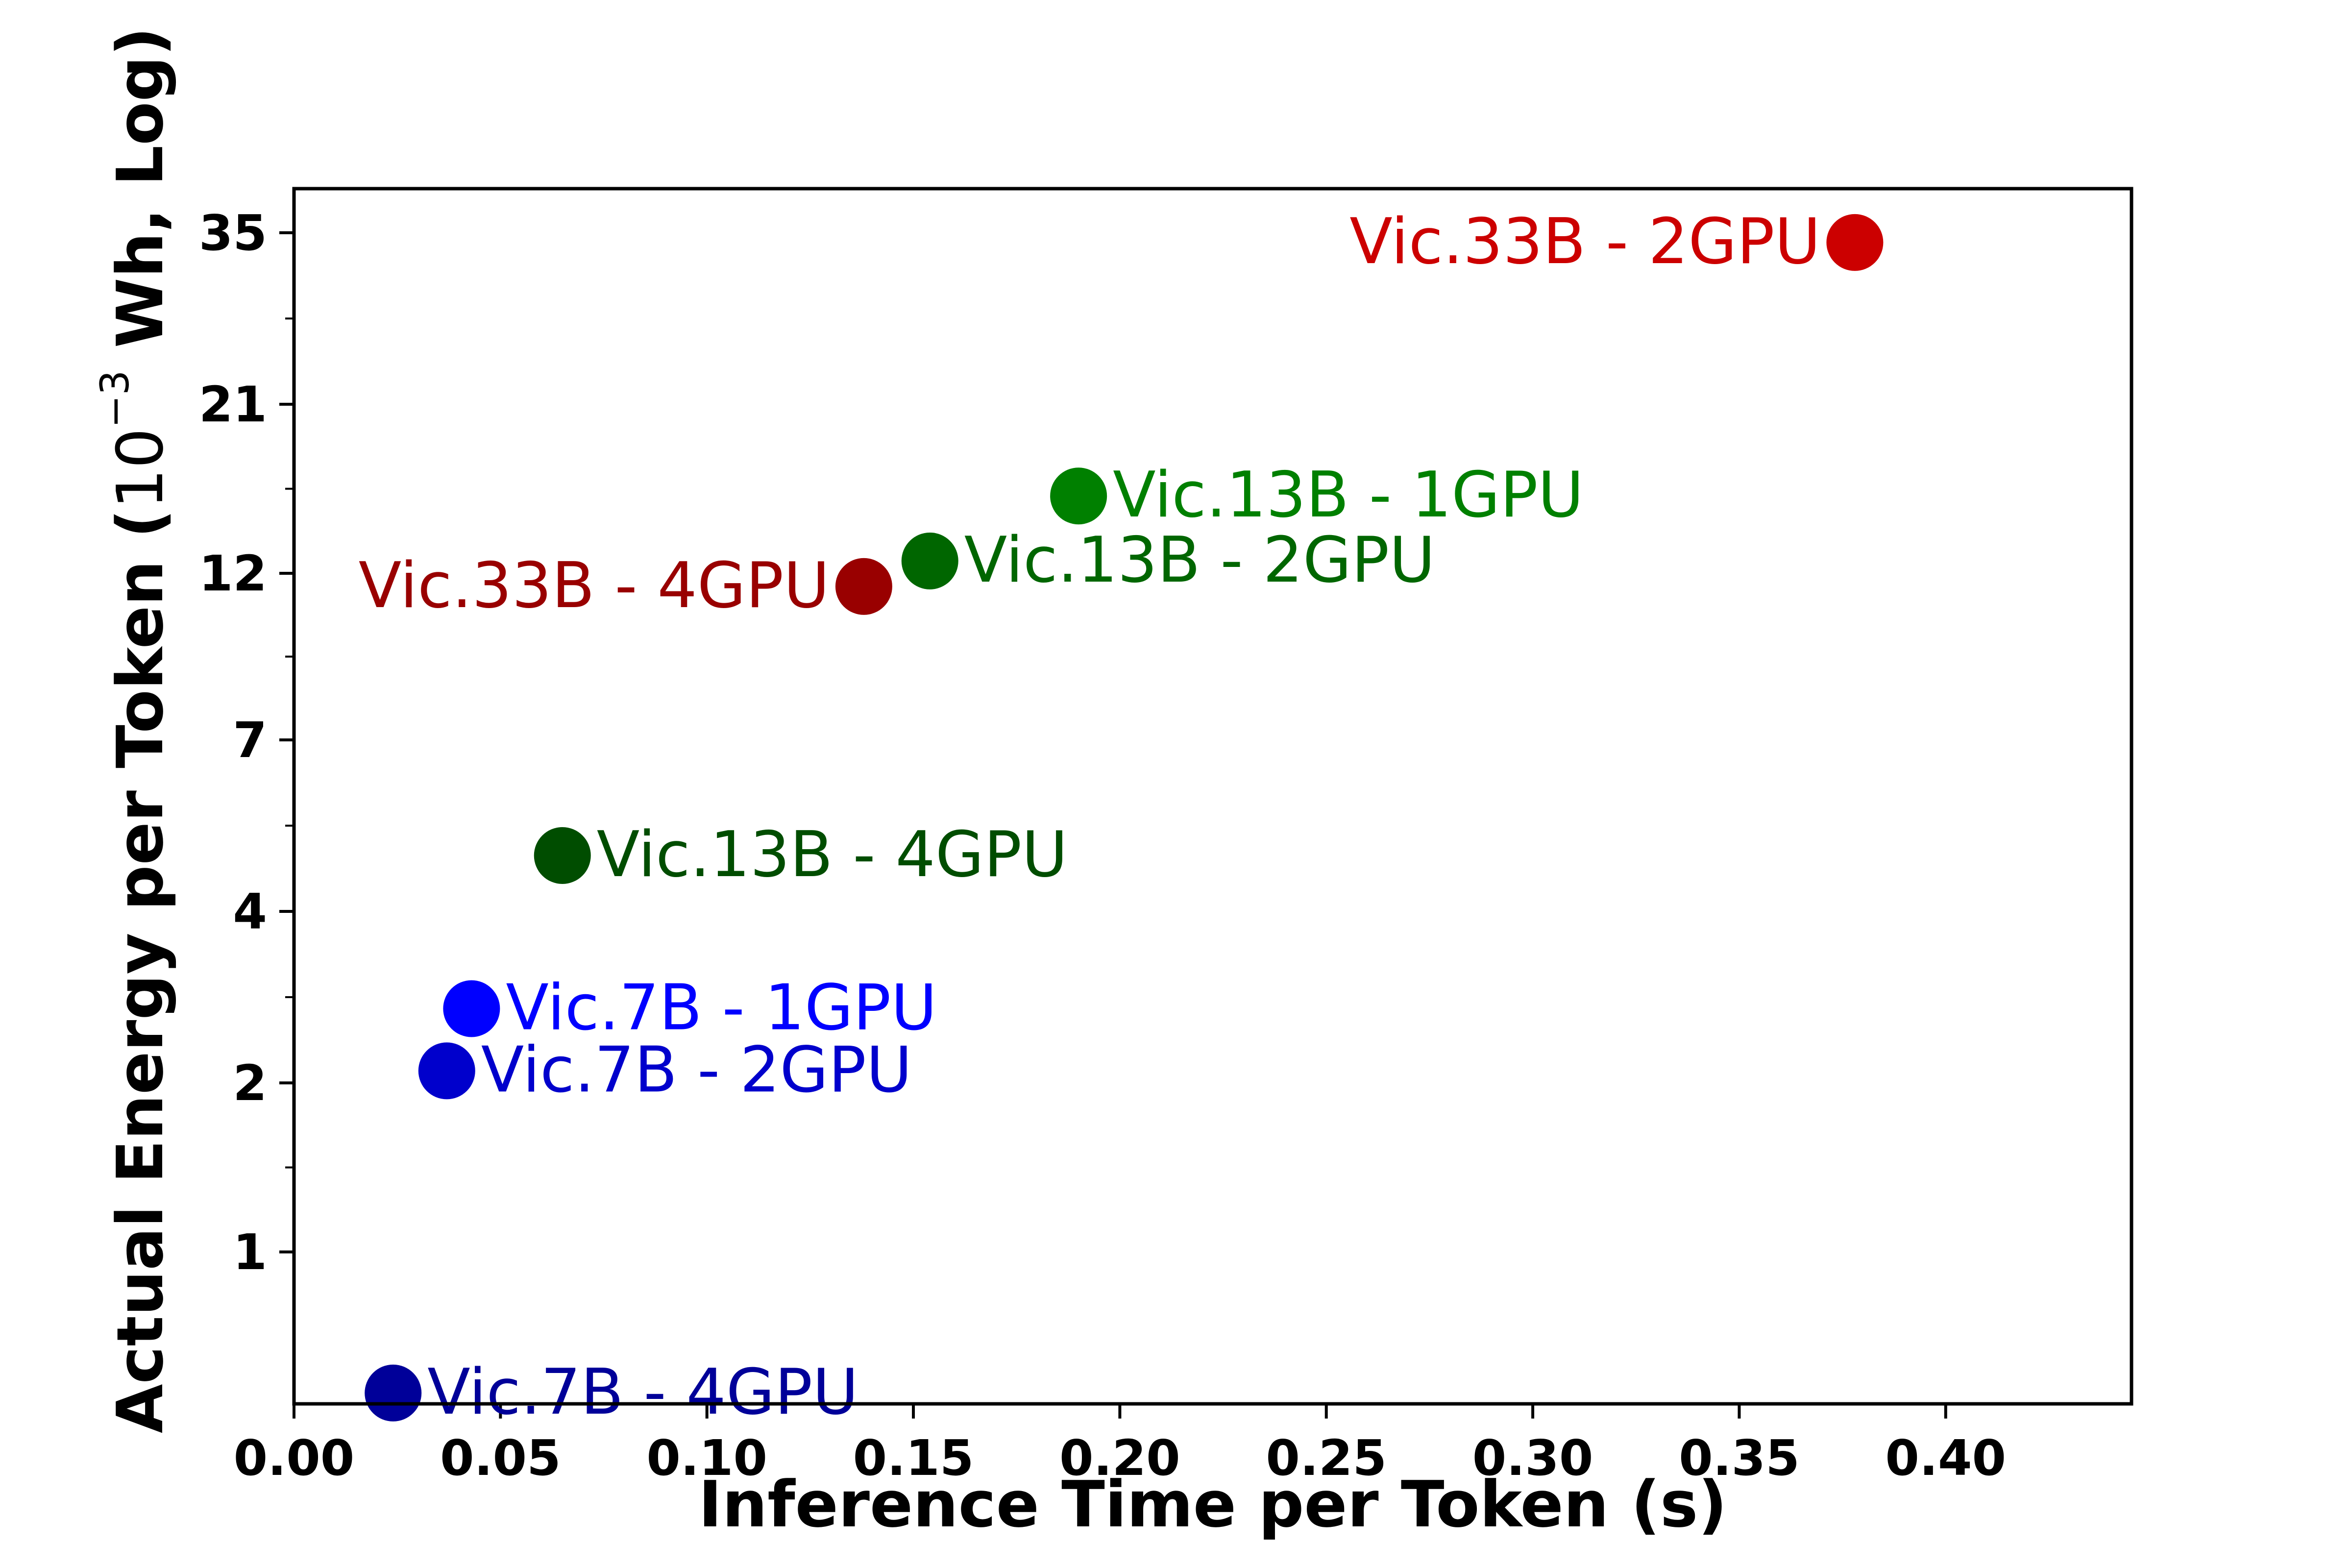  I want to click on x-tick-label: 0.35, so click(1739, 1458).